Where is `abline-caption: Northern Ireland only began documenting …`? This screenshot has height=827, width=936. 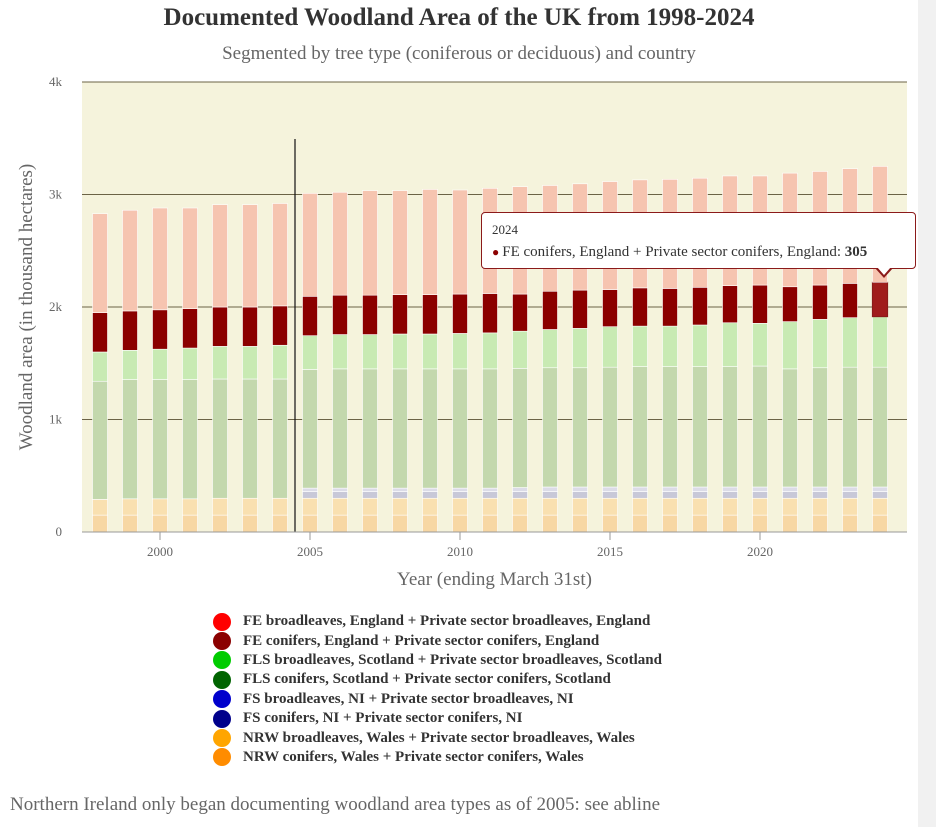
abline-caption: Northern Ireland only began documenting … is located at coordinates (335, 804).